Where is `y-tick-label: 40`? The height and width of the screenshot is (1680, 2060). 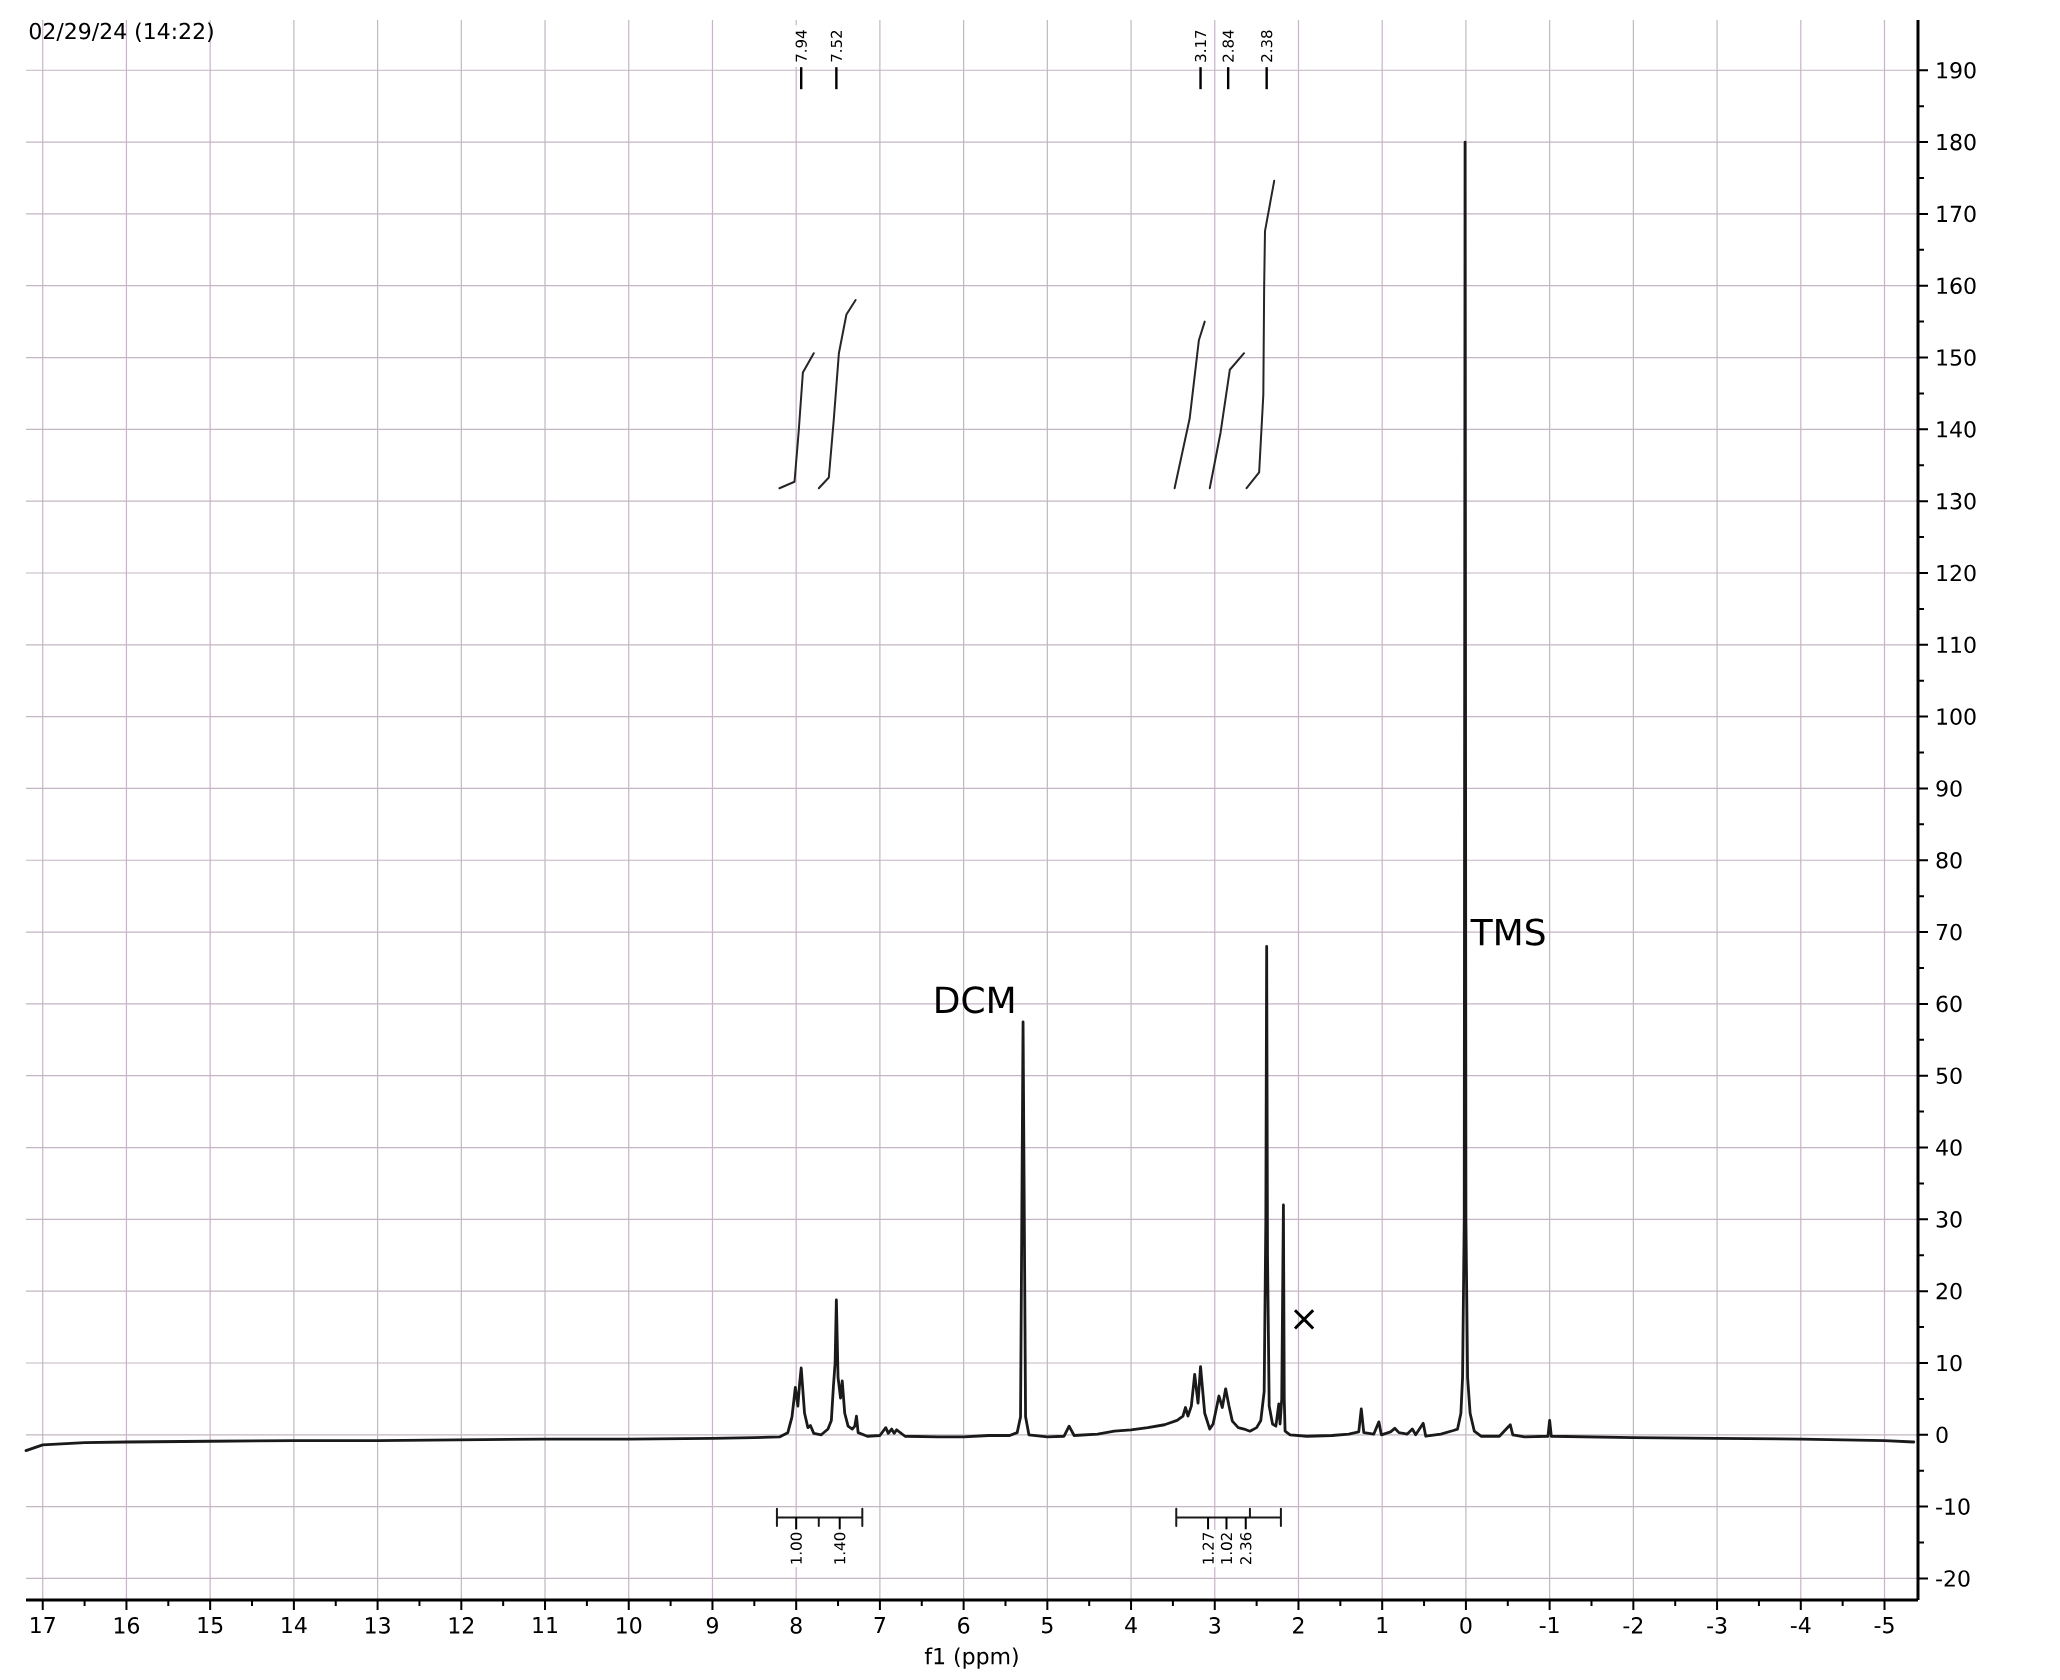
y-tick-label: 40 is located at coordinates (1949, 1147).